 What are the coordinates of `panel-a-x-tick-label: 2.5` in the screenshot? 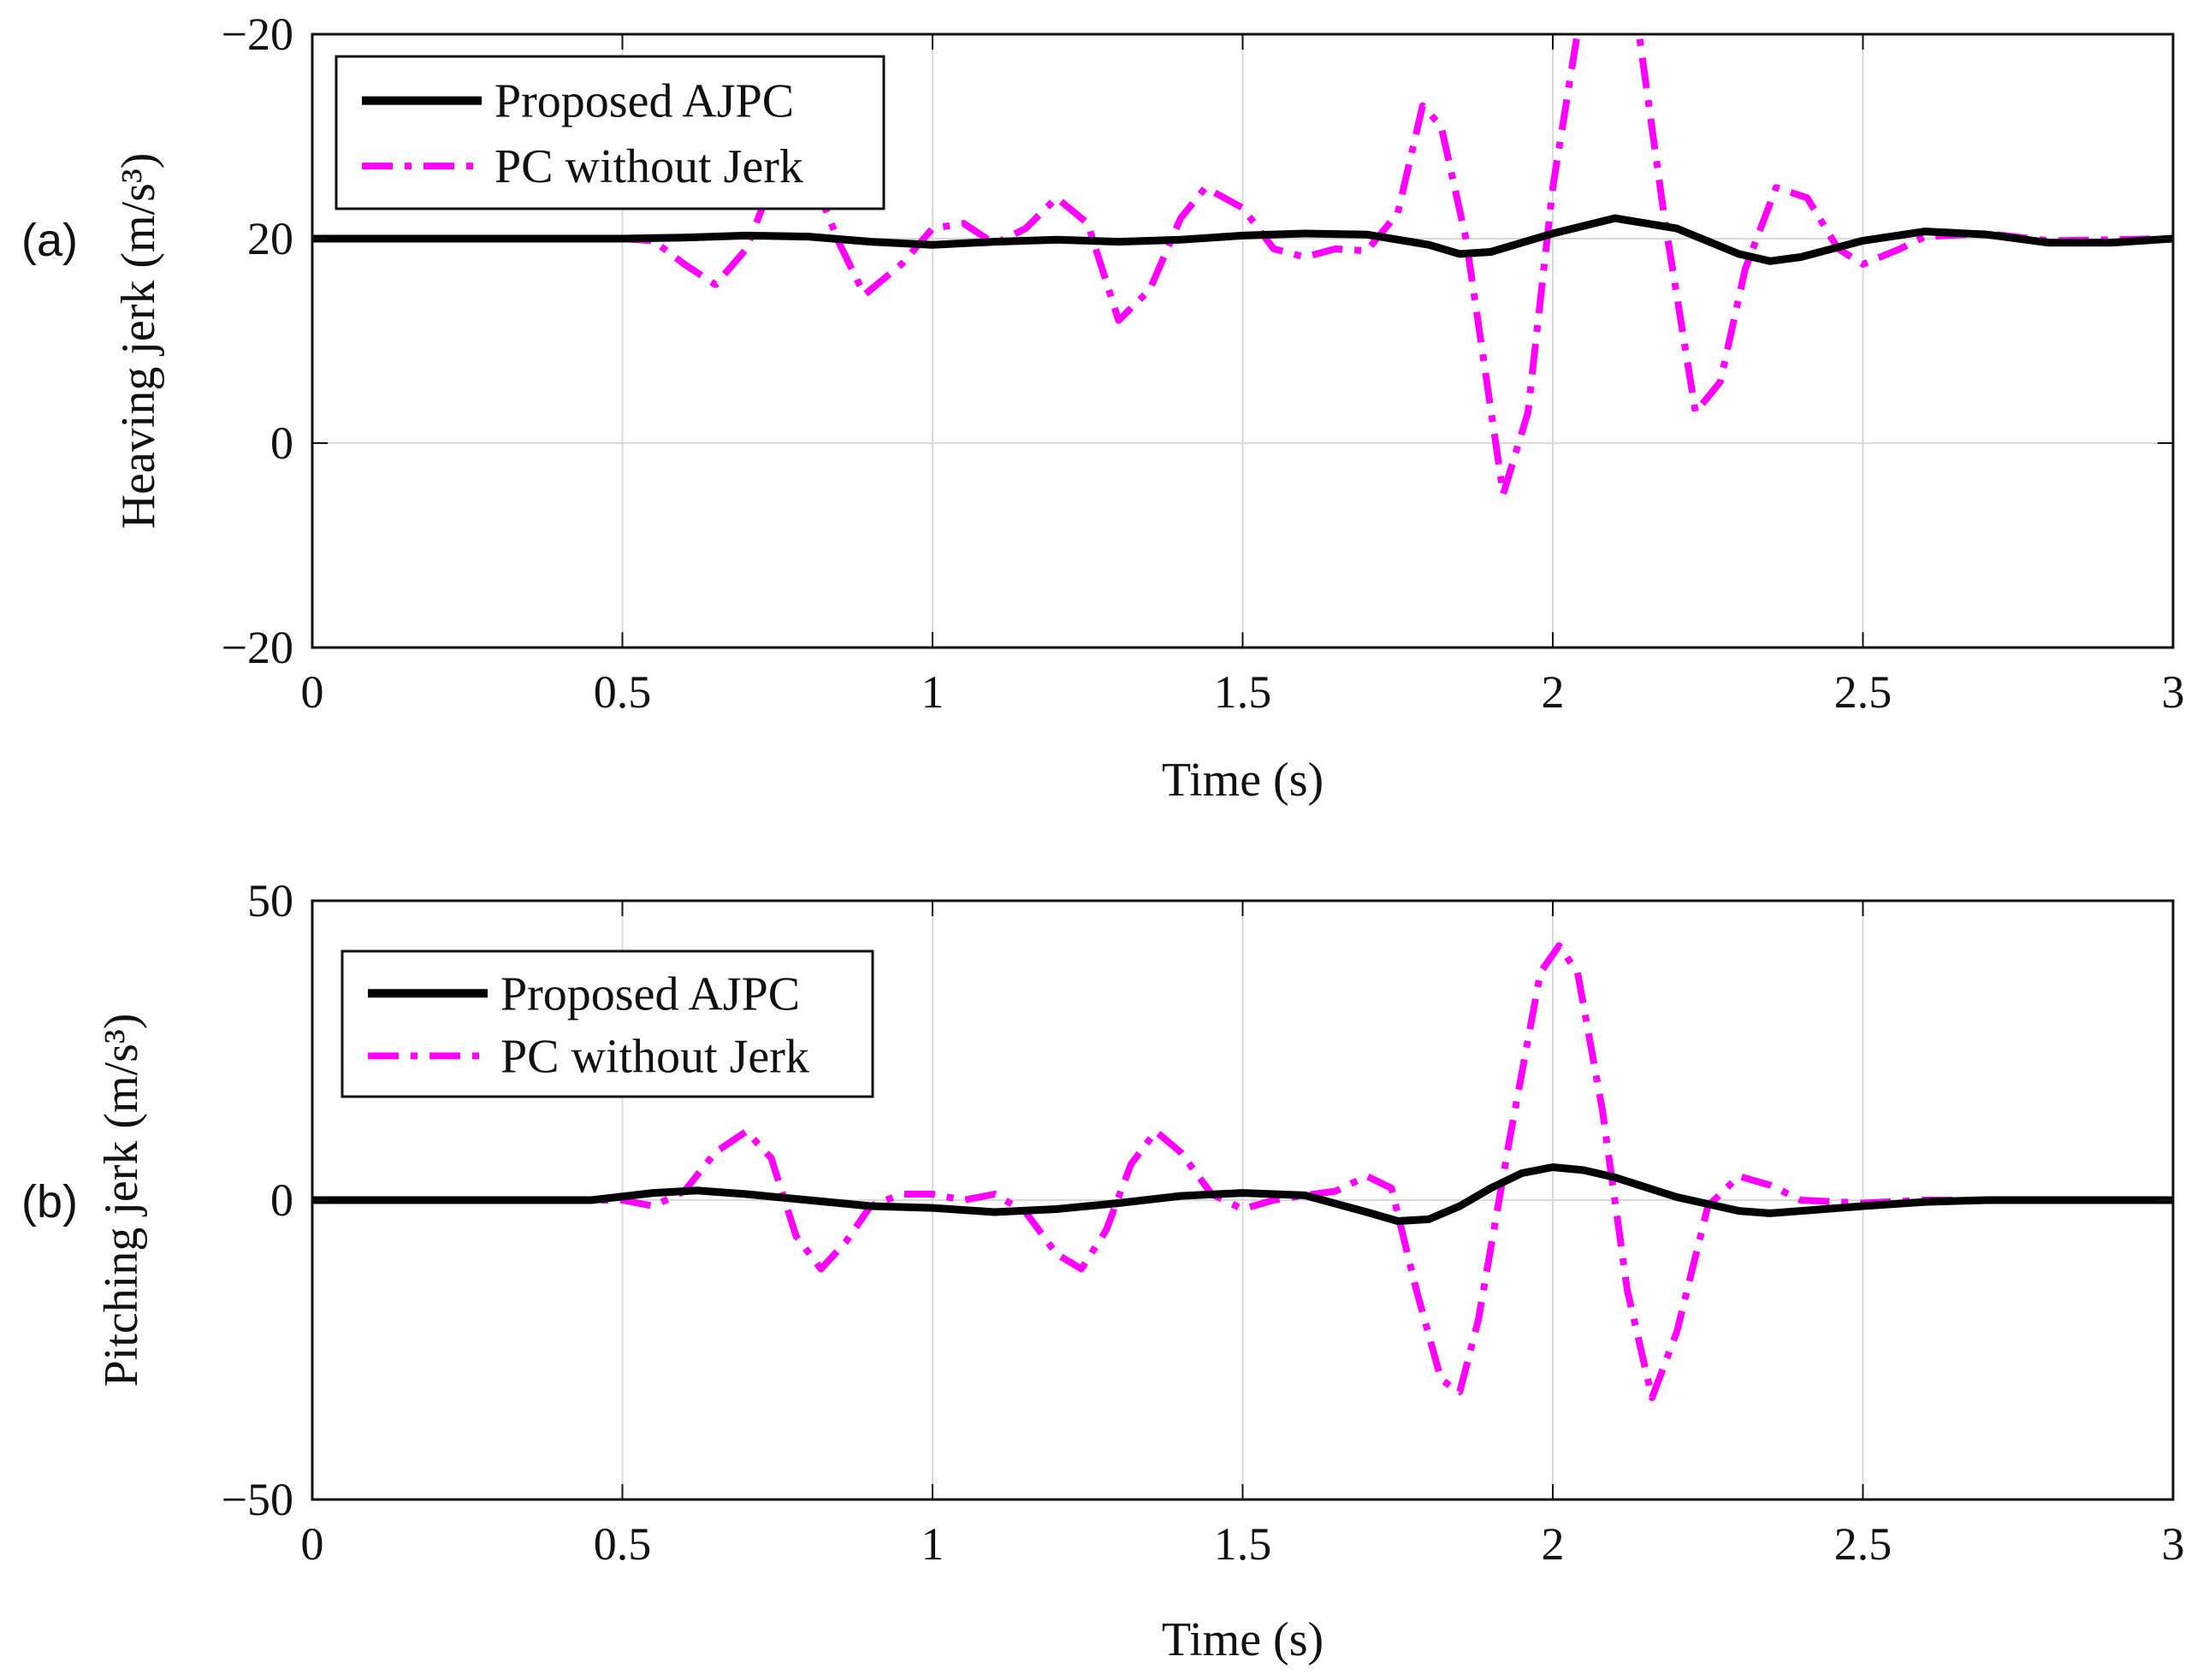 It's located at (1863, 692).